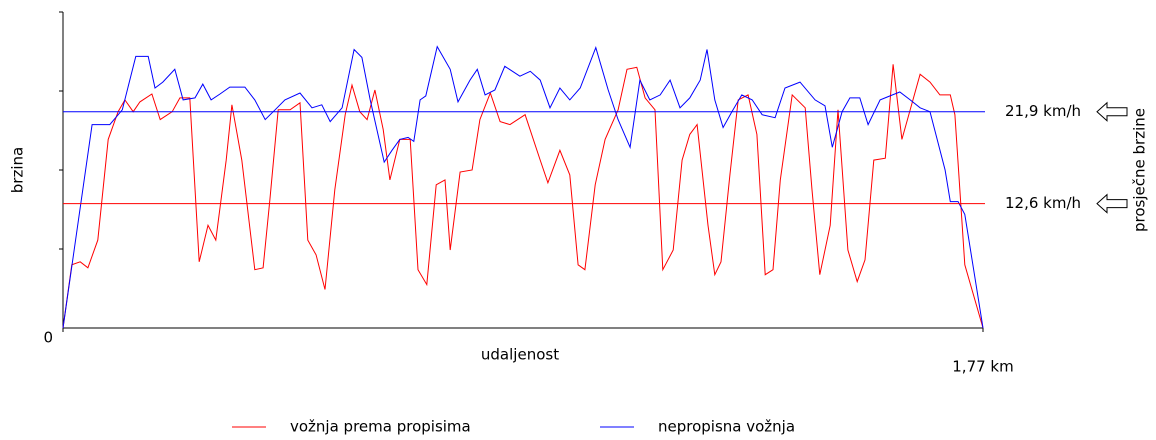  What do you see at coordinates (18, 170) in the screenshot?
I see `y-axis-label: brzina` at bounding box center [18, 170].